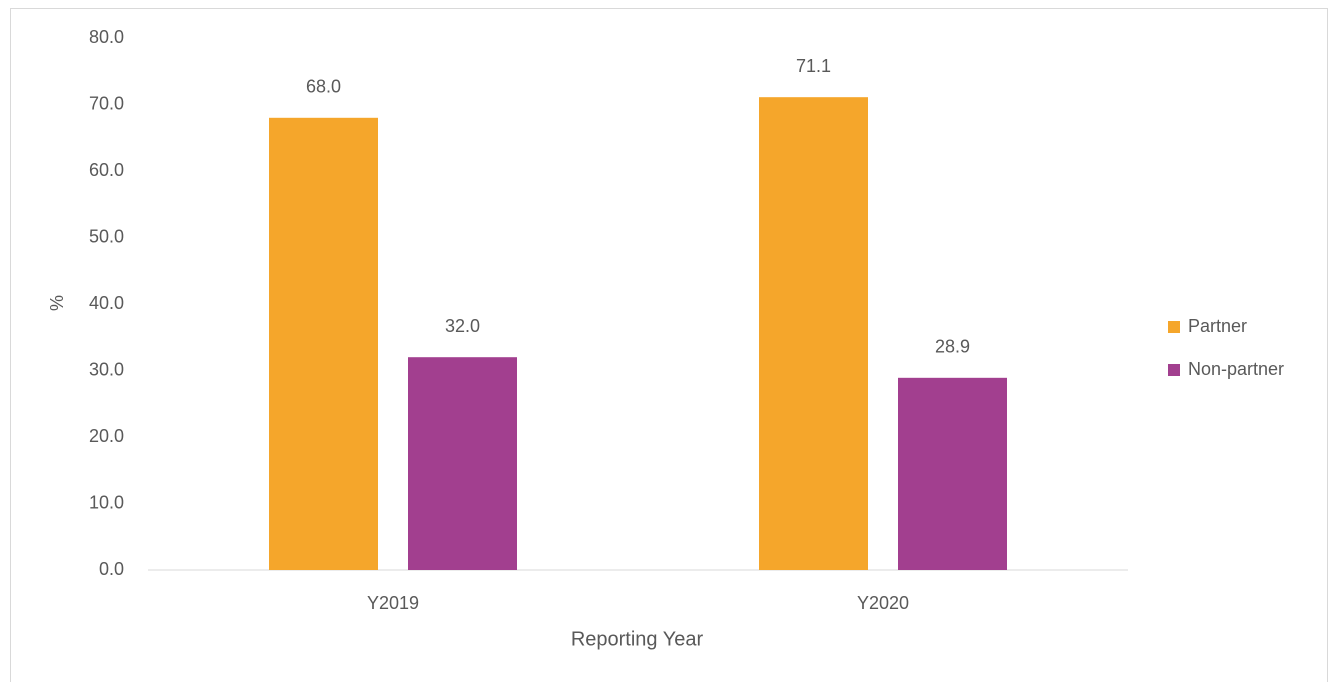 This screenshot has height=682, width=1338. I want to click on y-tick-label: 30.0, so click(106, 369).